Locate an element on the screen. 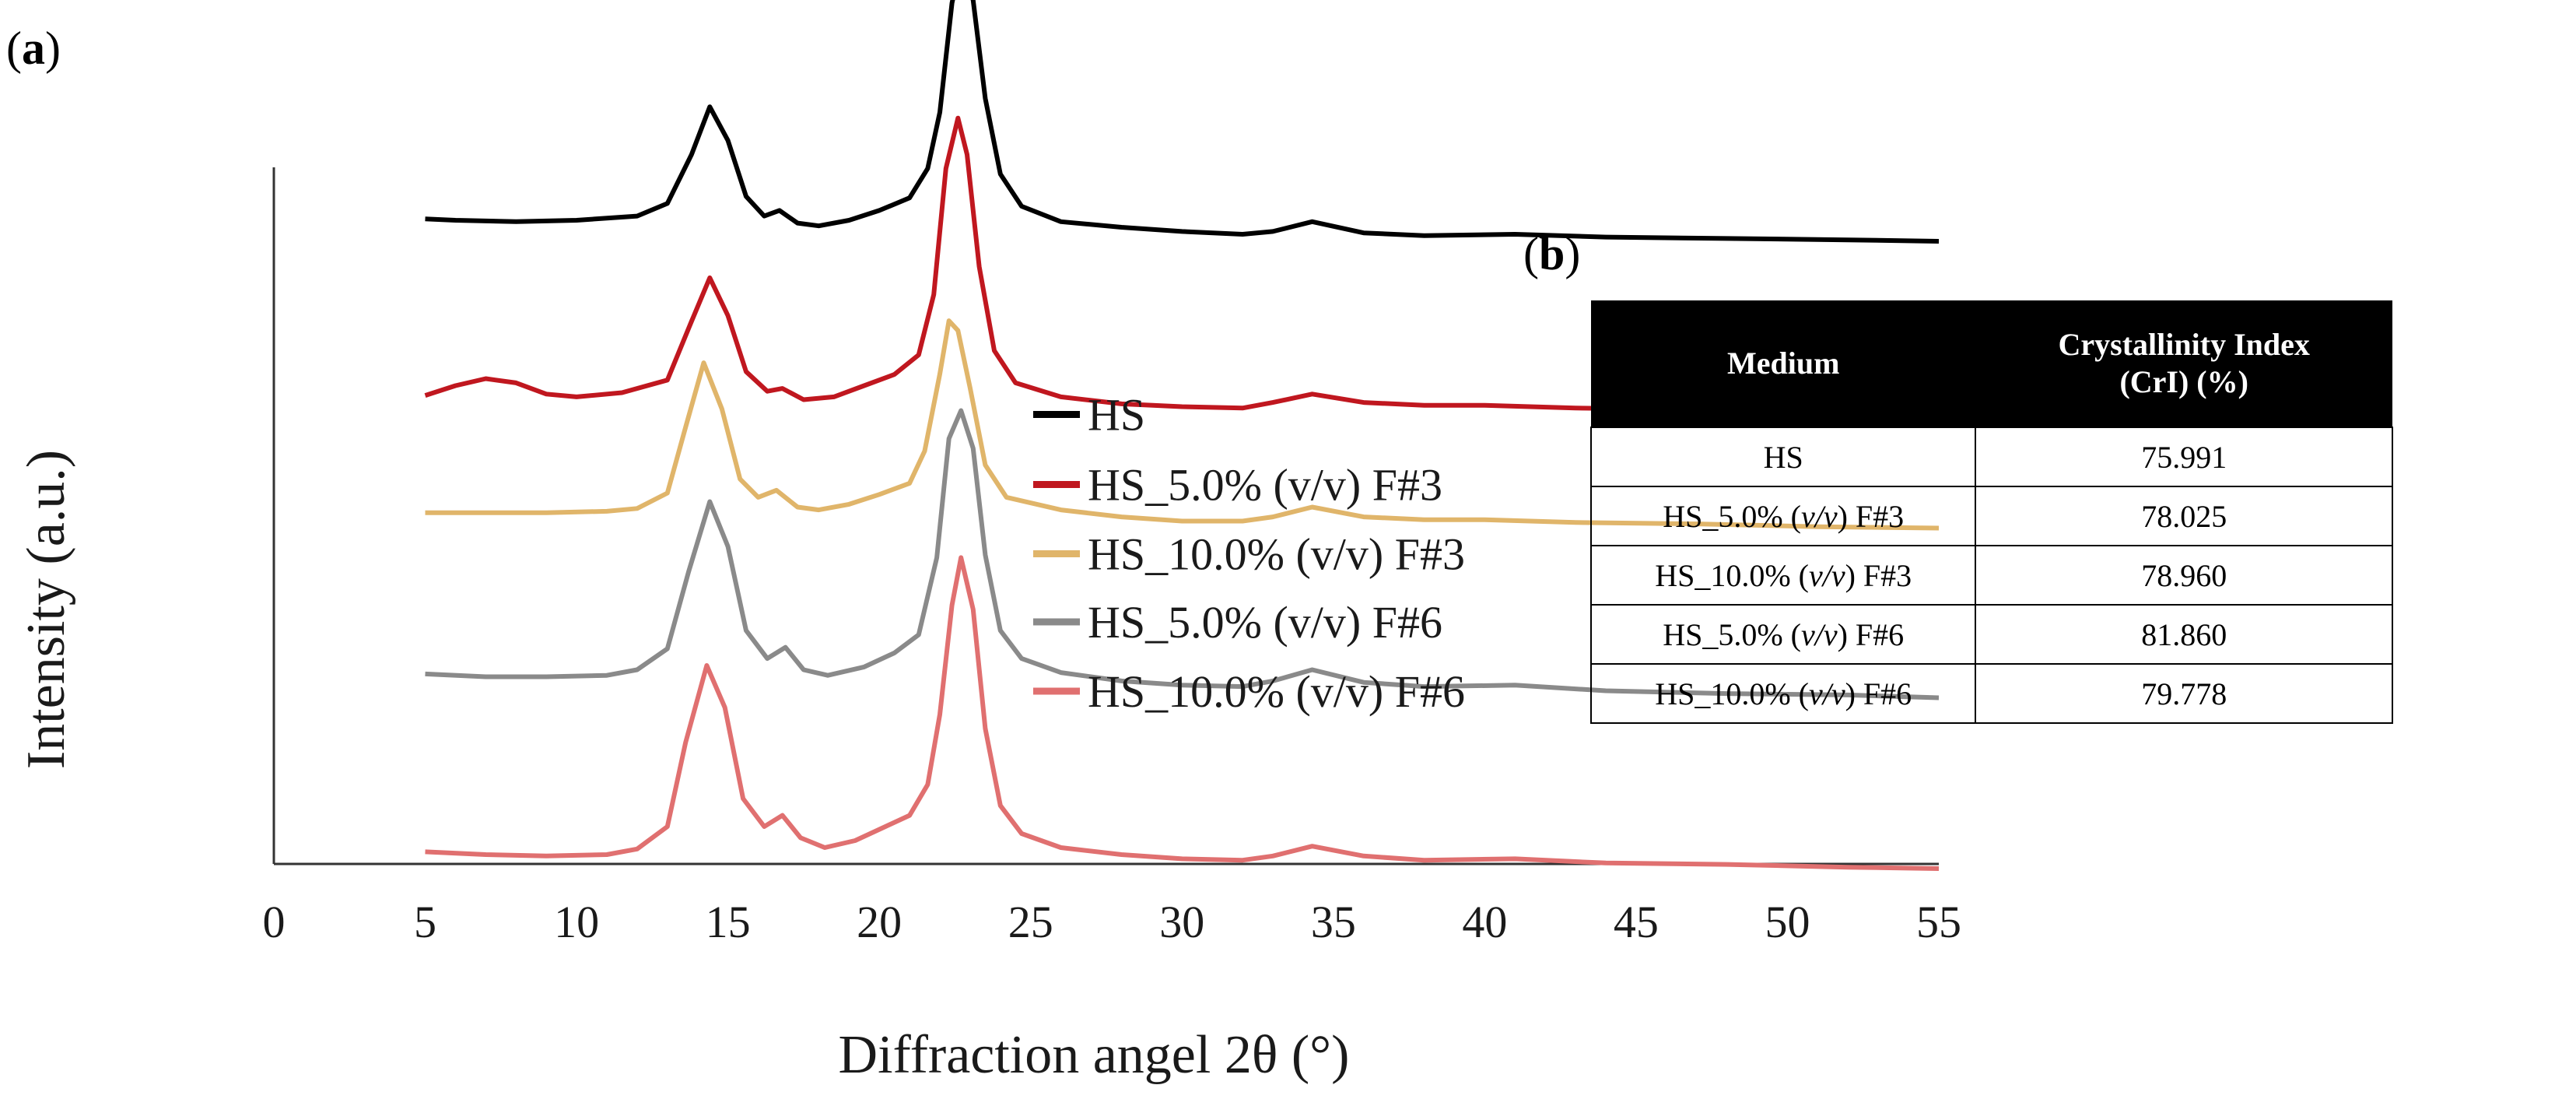 The height and width of the screenshot is (1099, 2576). panel-label-b: (b) is located at coordinates (1551, 254).